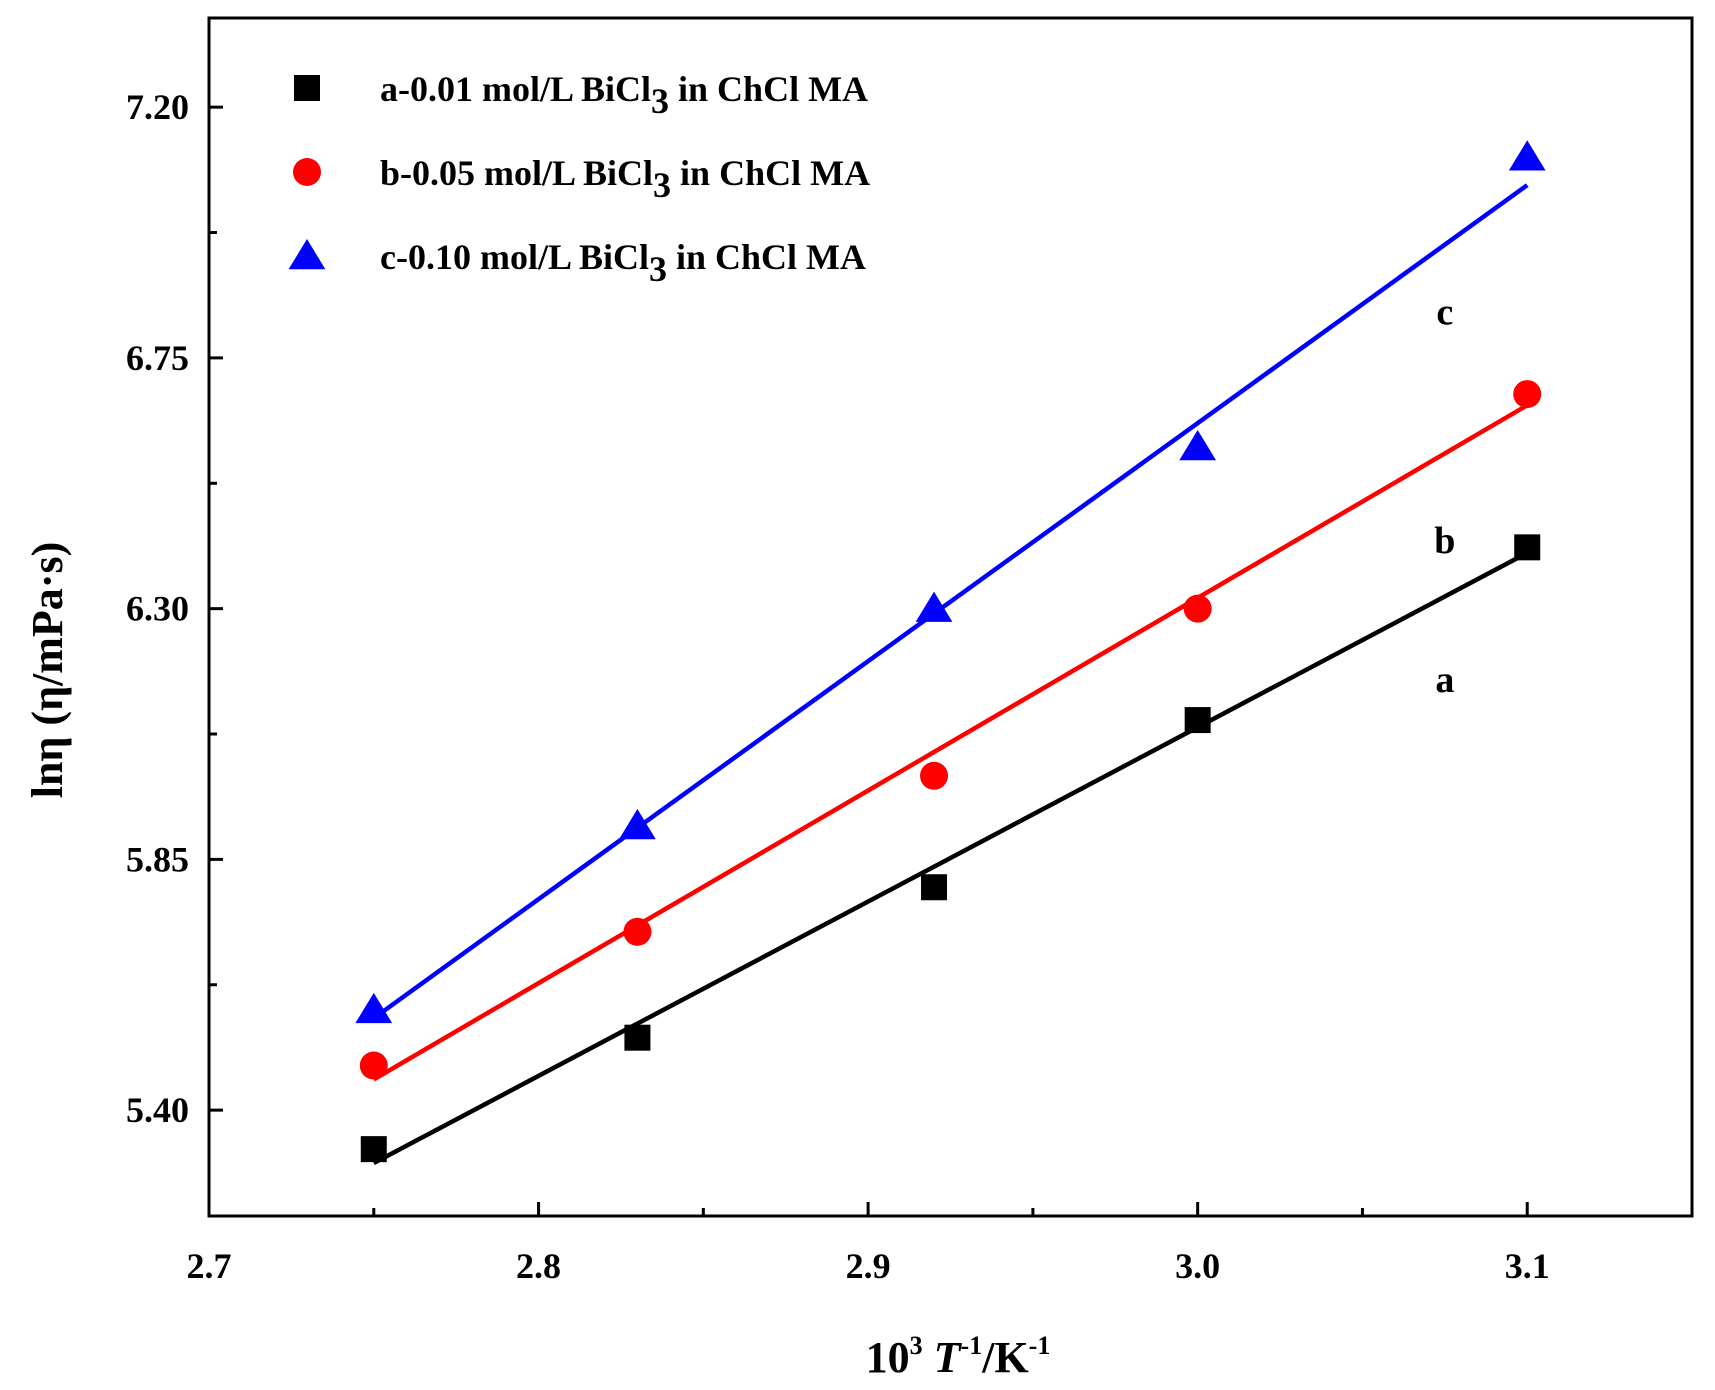 This screenshot has width=1715, height=1390. Describe the element at coordinates (1040, 1345) in the screenshot. I see `x-title-unit-exponent: -1` at that location.